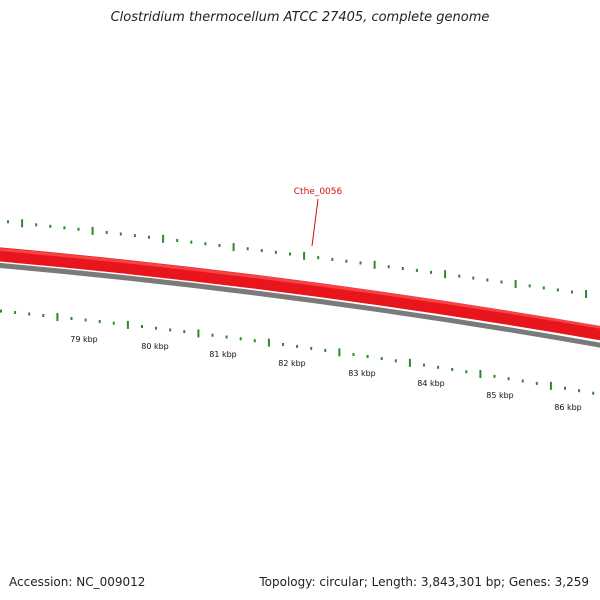  Describe the element at coordinates (223, 354) in the screenshot. I see `kbp-label: 81 kbp` at that location.